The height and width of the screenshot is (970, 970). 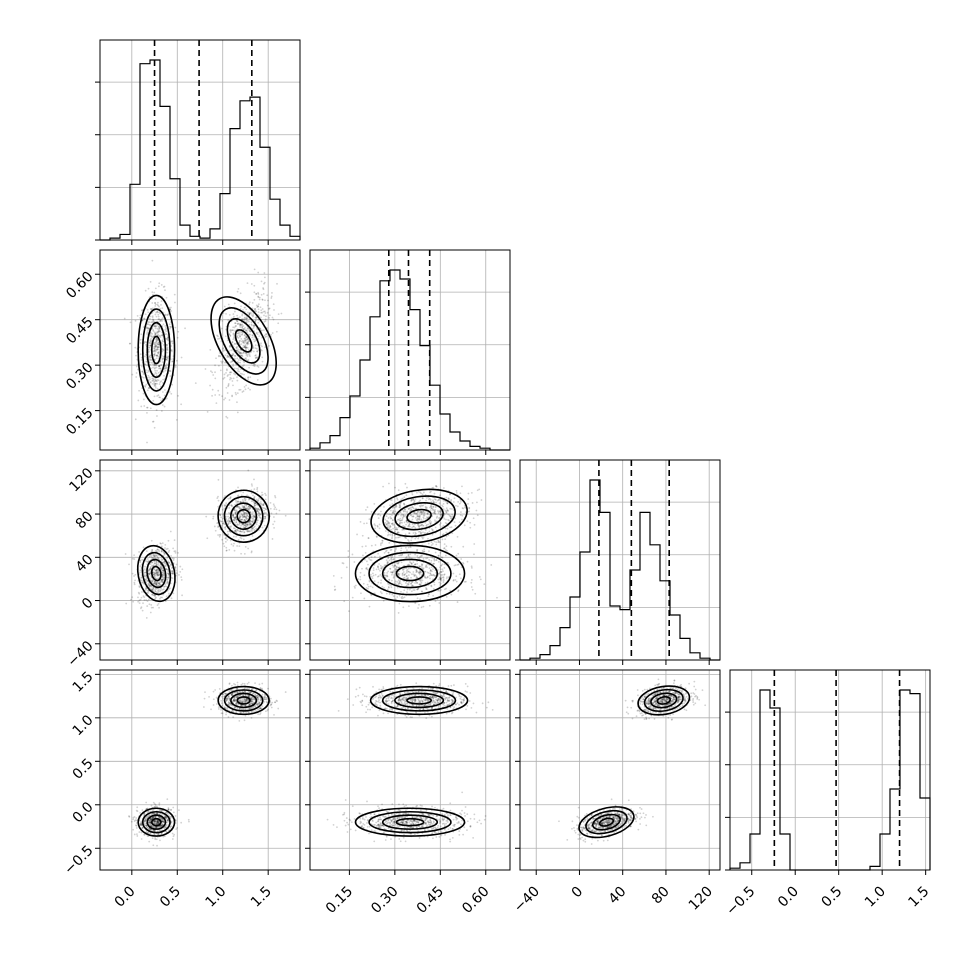 What do you see at coordinates (182, 352) in the screenshot?
I see `panel-1-0: 0.150.300.450.60` at bounding box center [182, 352].